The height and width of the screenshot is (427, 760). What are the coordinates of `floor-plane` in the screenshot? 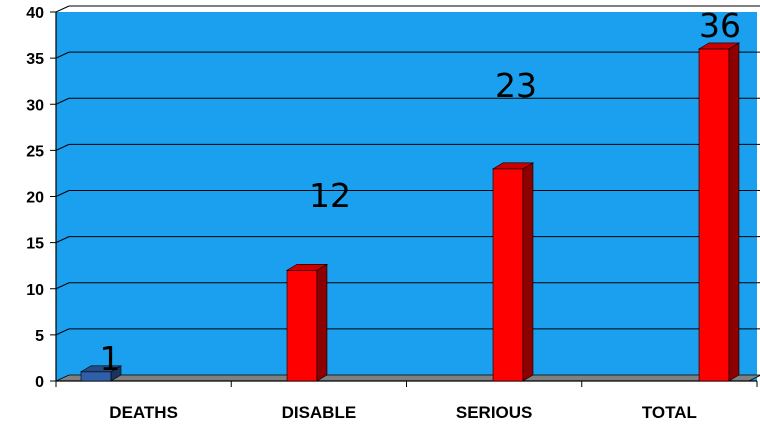 It's located at (407, 378).